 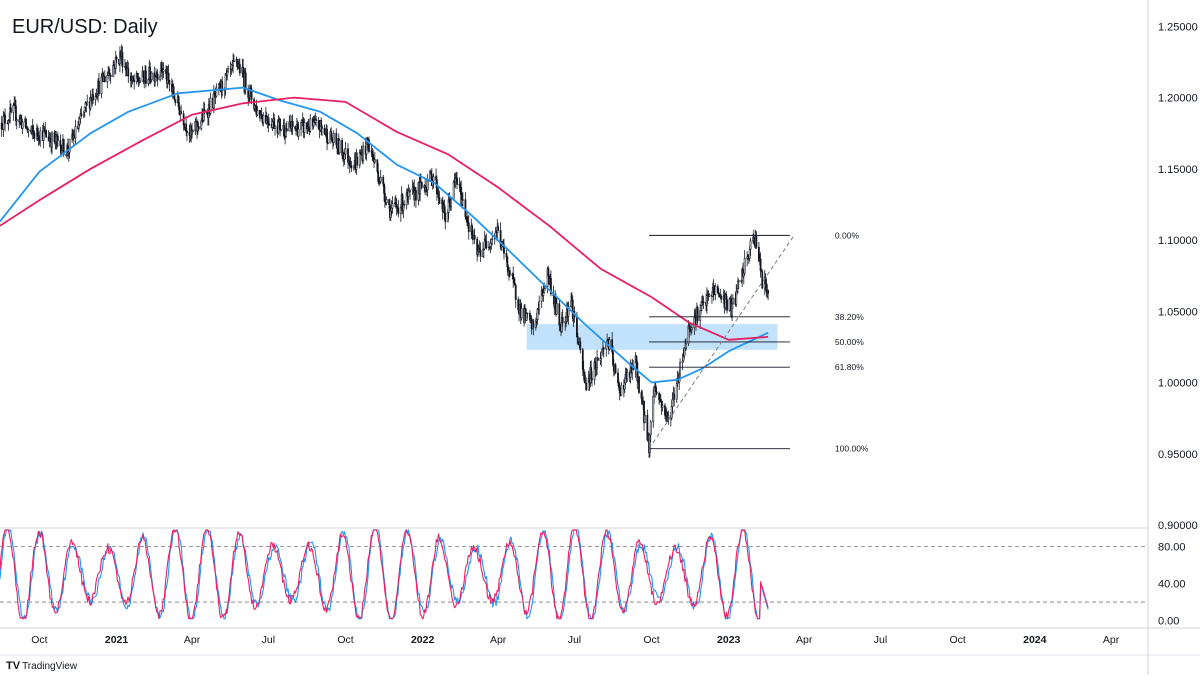 What do you see at coordinates (50, 666) in the screenshot?
I see `tradingview-brand-text: TradingView` at bounding box center [50, 666].